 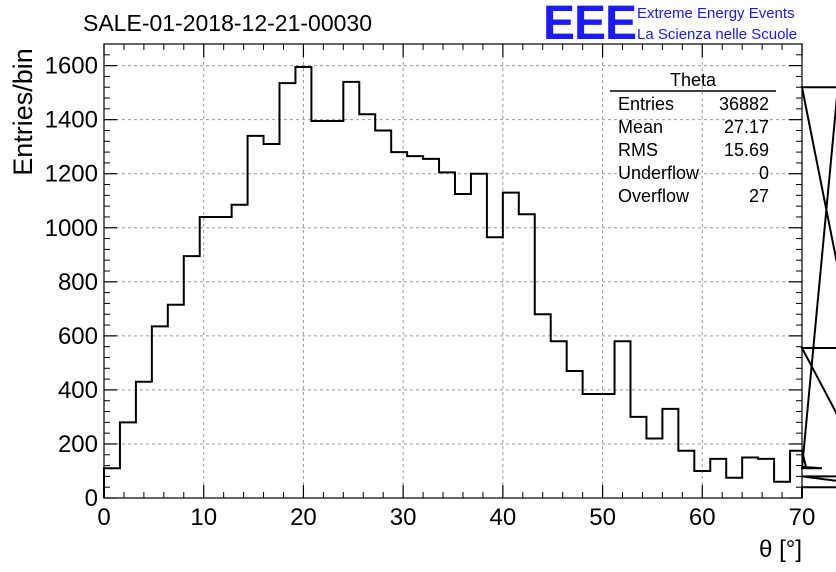 What do you see at coordinates (602, 517) in the screenshot?
I see `x-tick-label: 50` at bounding box center [602, 517].